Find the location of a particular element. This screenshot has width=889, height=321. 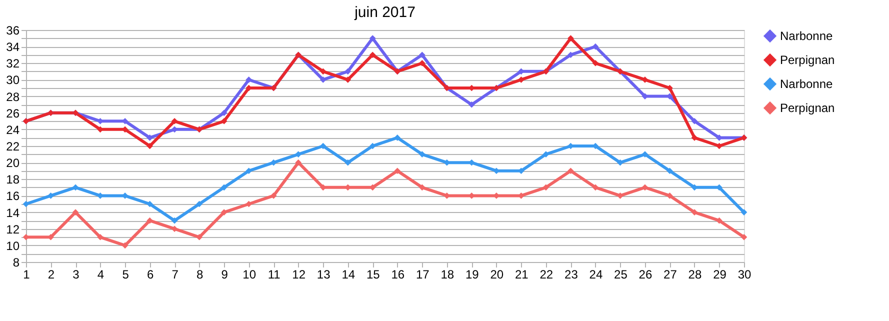

x-tick-label: 19 is located at coordinates (472, 275).